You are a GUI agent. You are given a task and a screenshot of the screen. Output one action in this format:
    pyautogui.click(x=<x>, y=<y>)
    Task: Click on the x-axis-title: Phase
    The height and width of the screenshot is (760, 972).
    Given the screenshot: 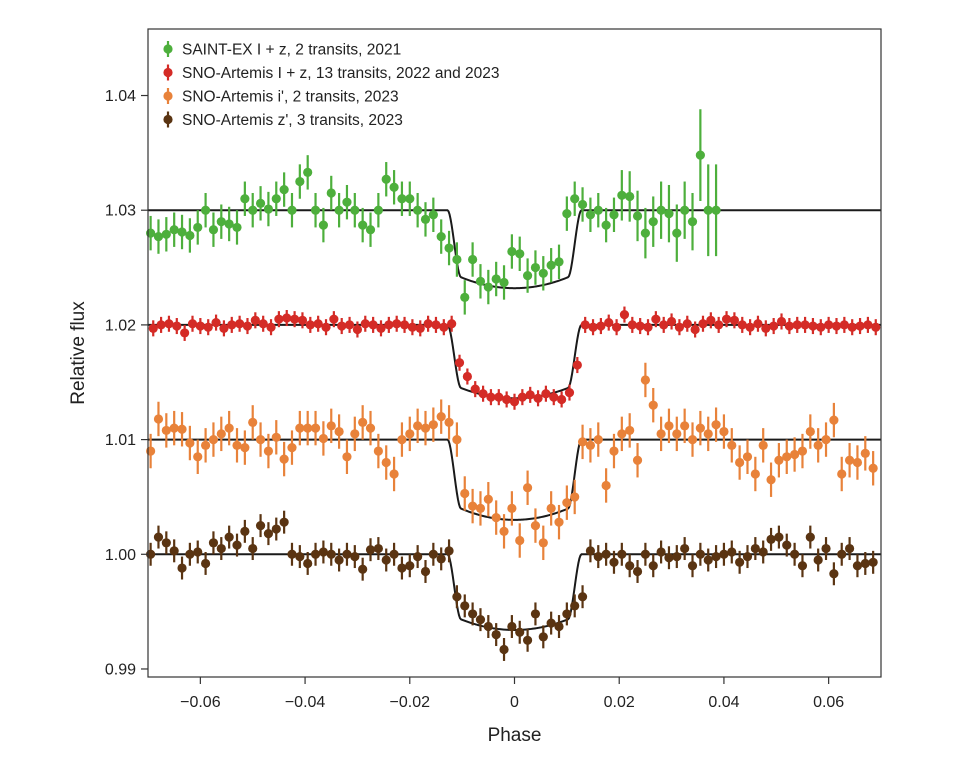 What is the action you would take?
    pyautogui.click(x=515, y=735)
    